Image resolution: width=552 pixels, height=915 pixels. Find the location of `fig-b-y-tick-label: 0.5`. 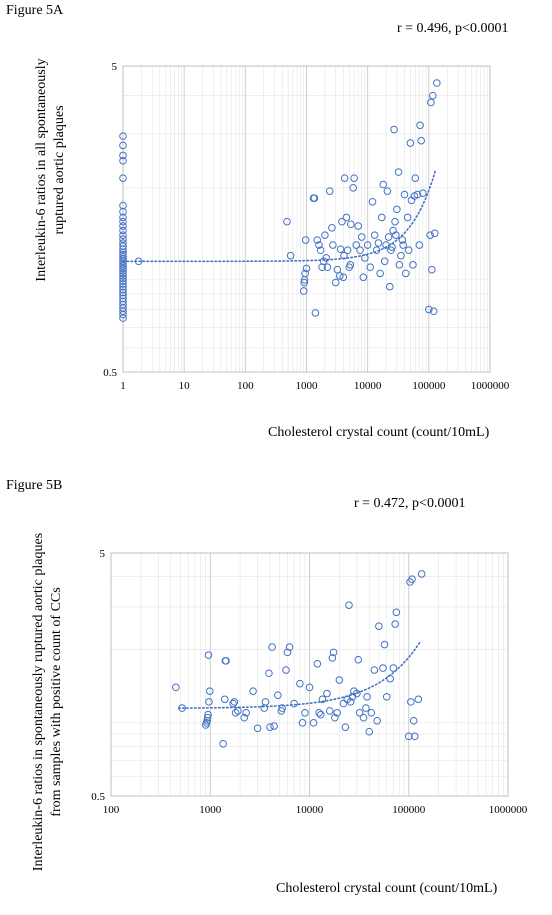

fig-b-y-tick-label: 0.5 is located at coordinates (98, 797).